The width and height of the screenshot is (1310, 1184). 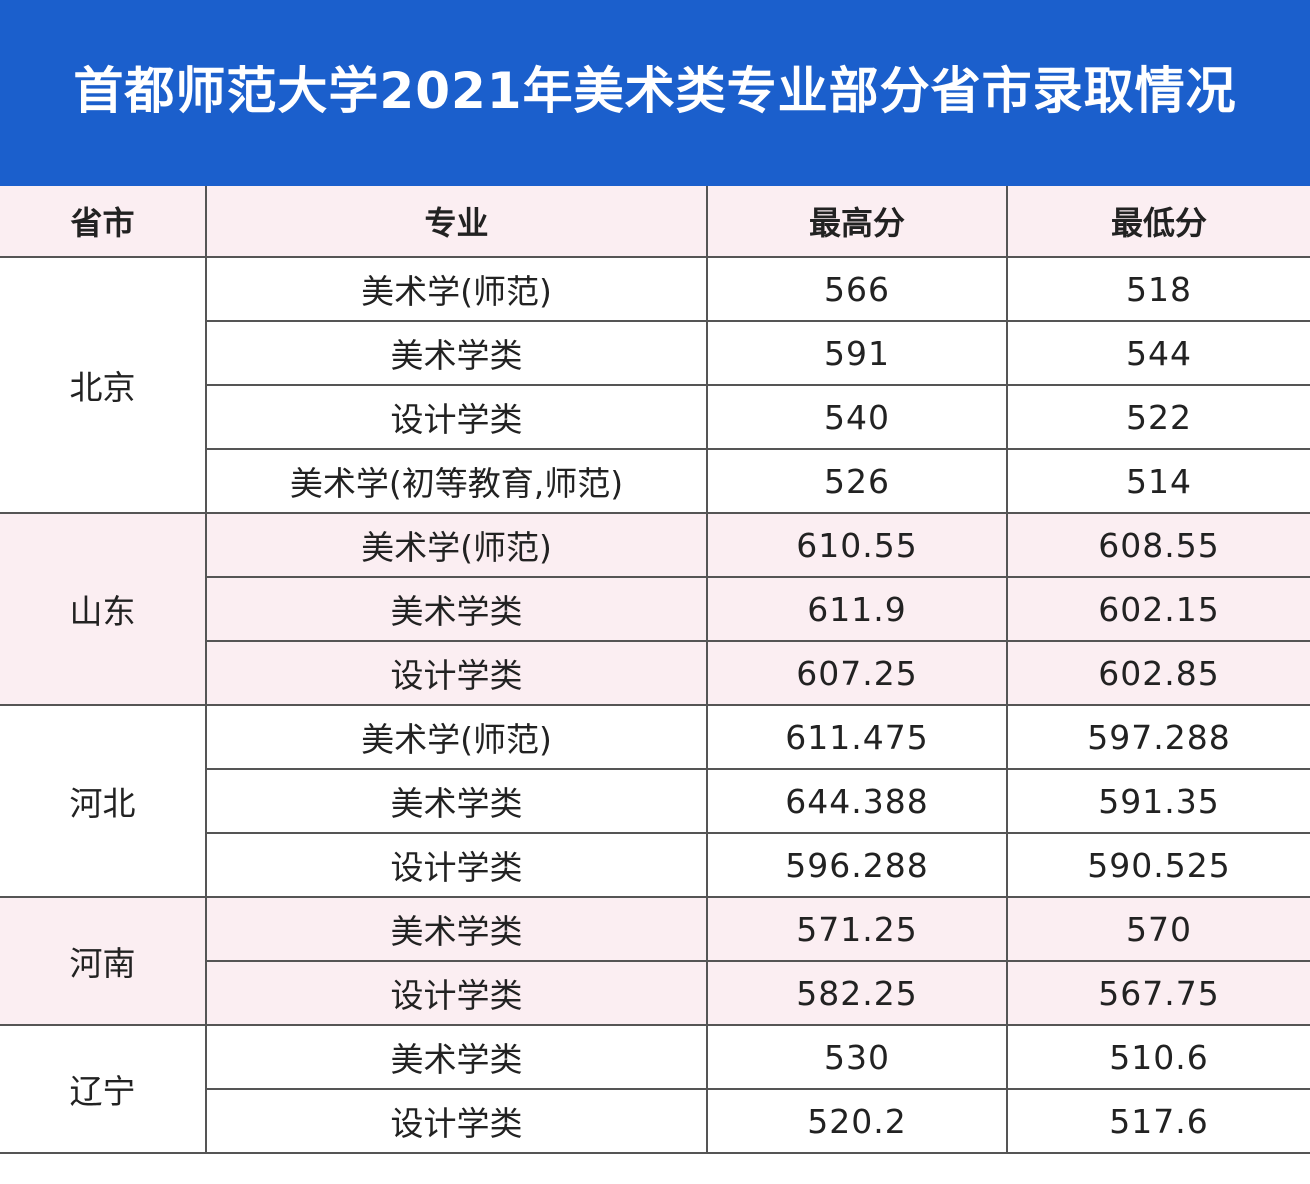 I want to click on header-min-score: 最低分, so click(x=1158, y=222).